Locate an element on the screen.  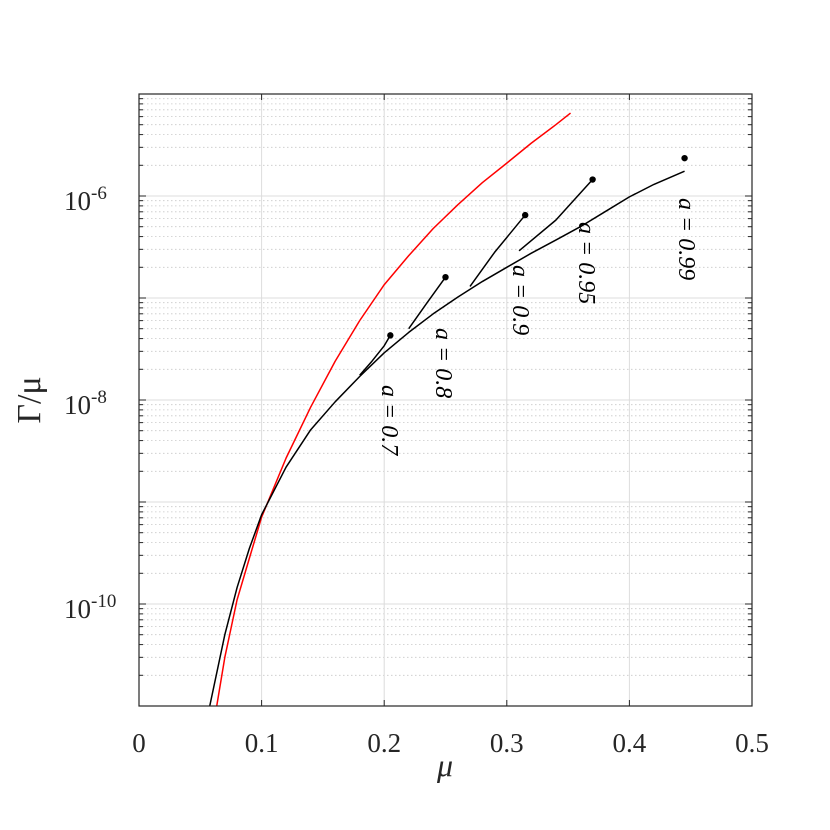
x-axis-label: μ is located at coordinates (444, 765).